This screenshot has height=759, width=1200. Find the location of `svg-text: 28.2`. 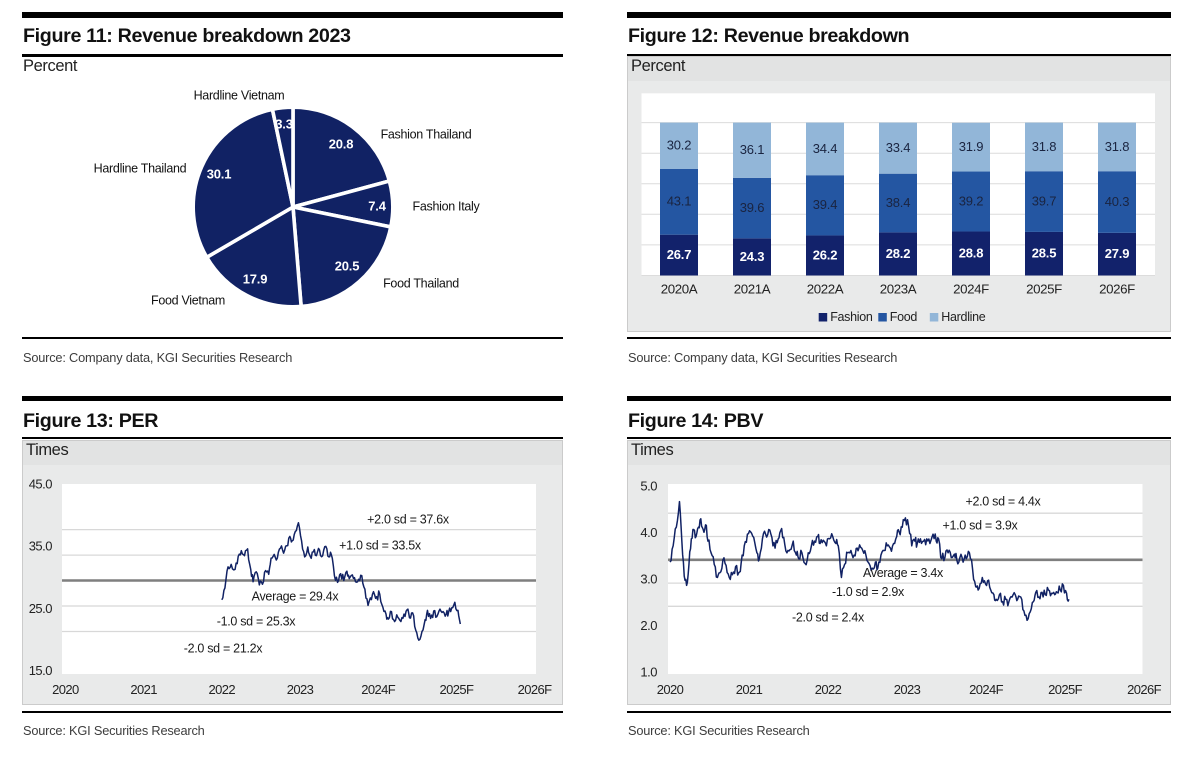

svg-text: 28.2 is located at coordinates (898, 253).